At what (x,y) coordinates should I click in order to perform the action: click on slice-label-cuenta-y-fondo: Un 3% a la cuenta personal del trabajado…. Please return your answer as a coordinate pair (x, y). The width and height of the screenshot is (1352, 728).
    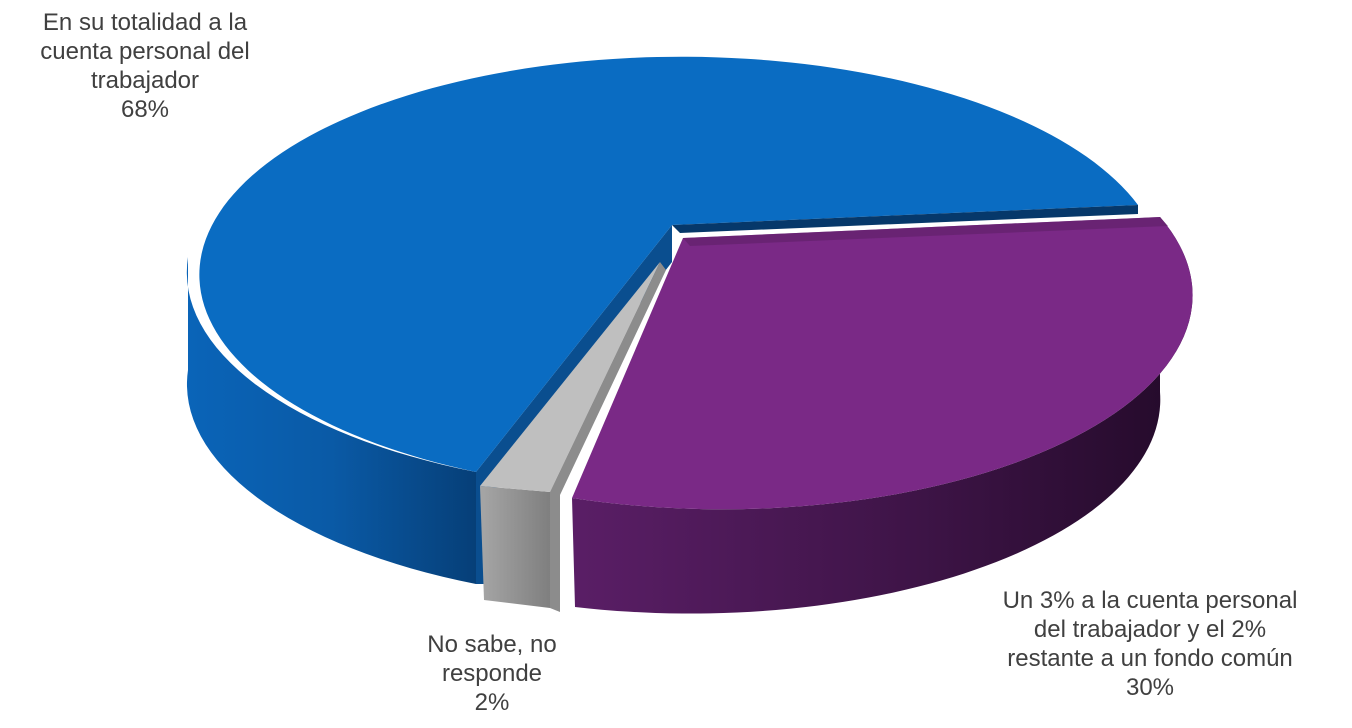
    Looking at the image, I should click on (1150, 644).